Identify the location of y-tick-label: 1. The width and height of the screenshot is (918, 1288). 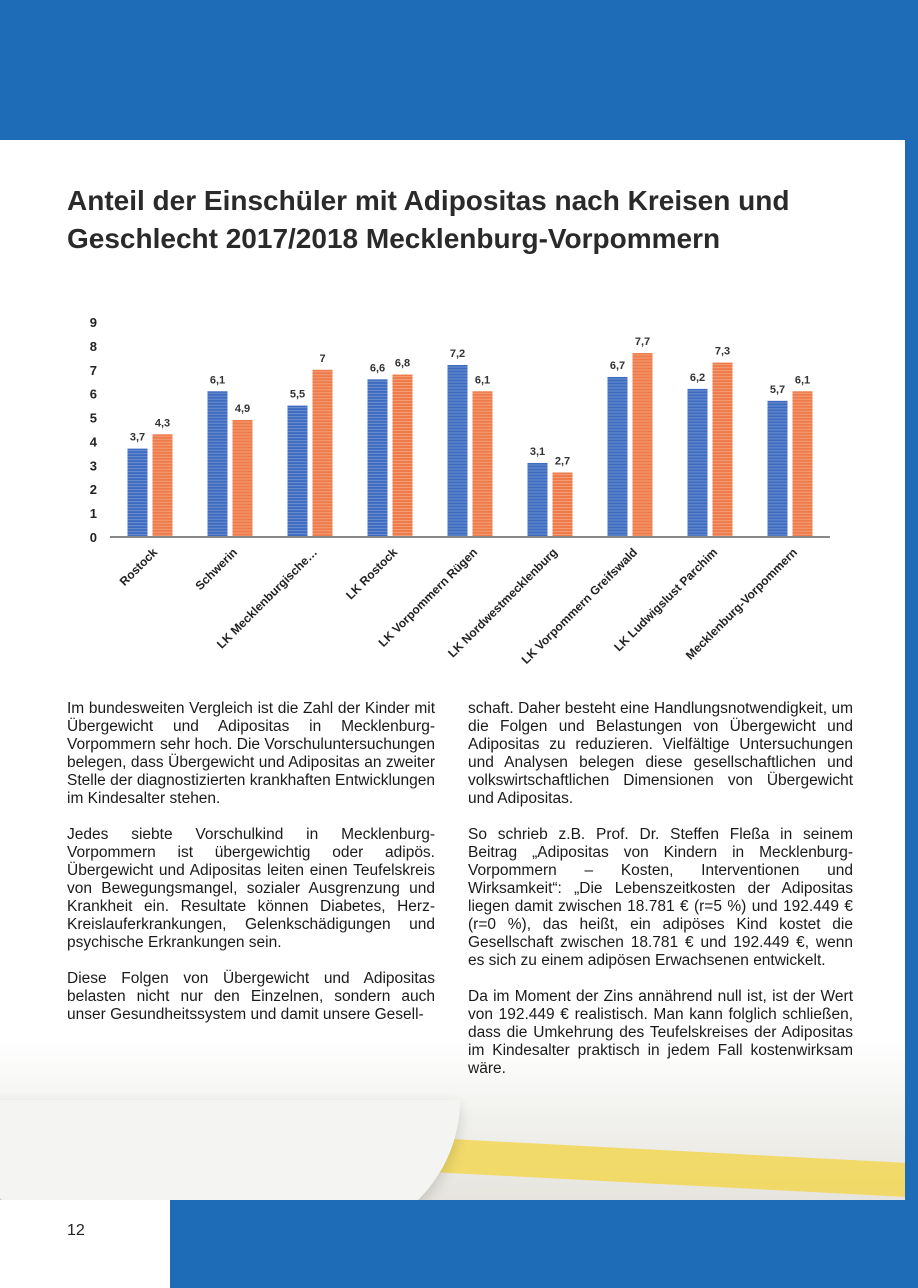
(93, 513).